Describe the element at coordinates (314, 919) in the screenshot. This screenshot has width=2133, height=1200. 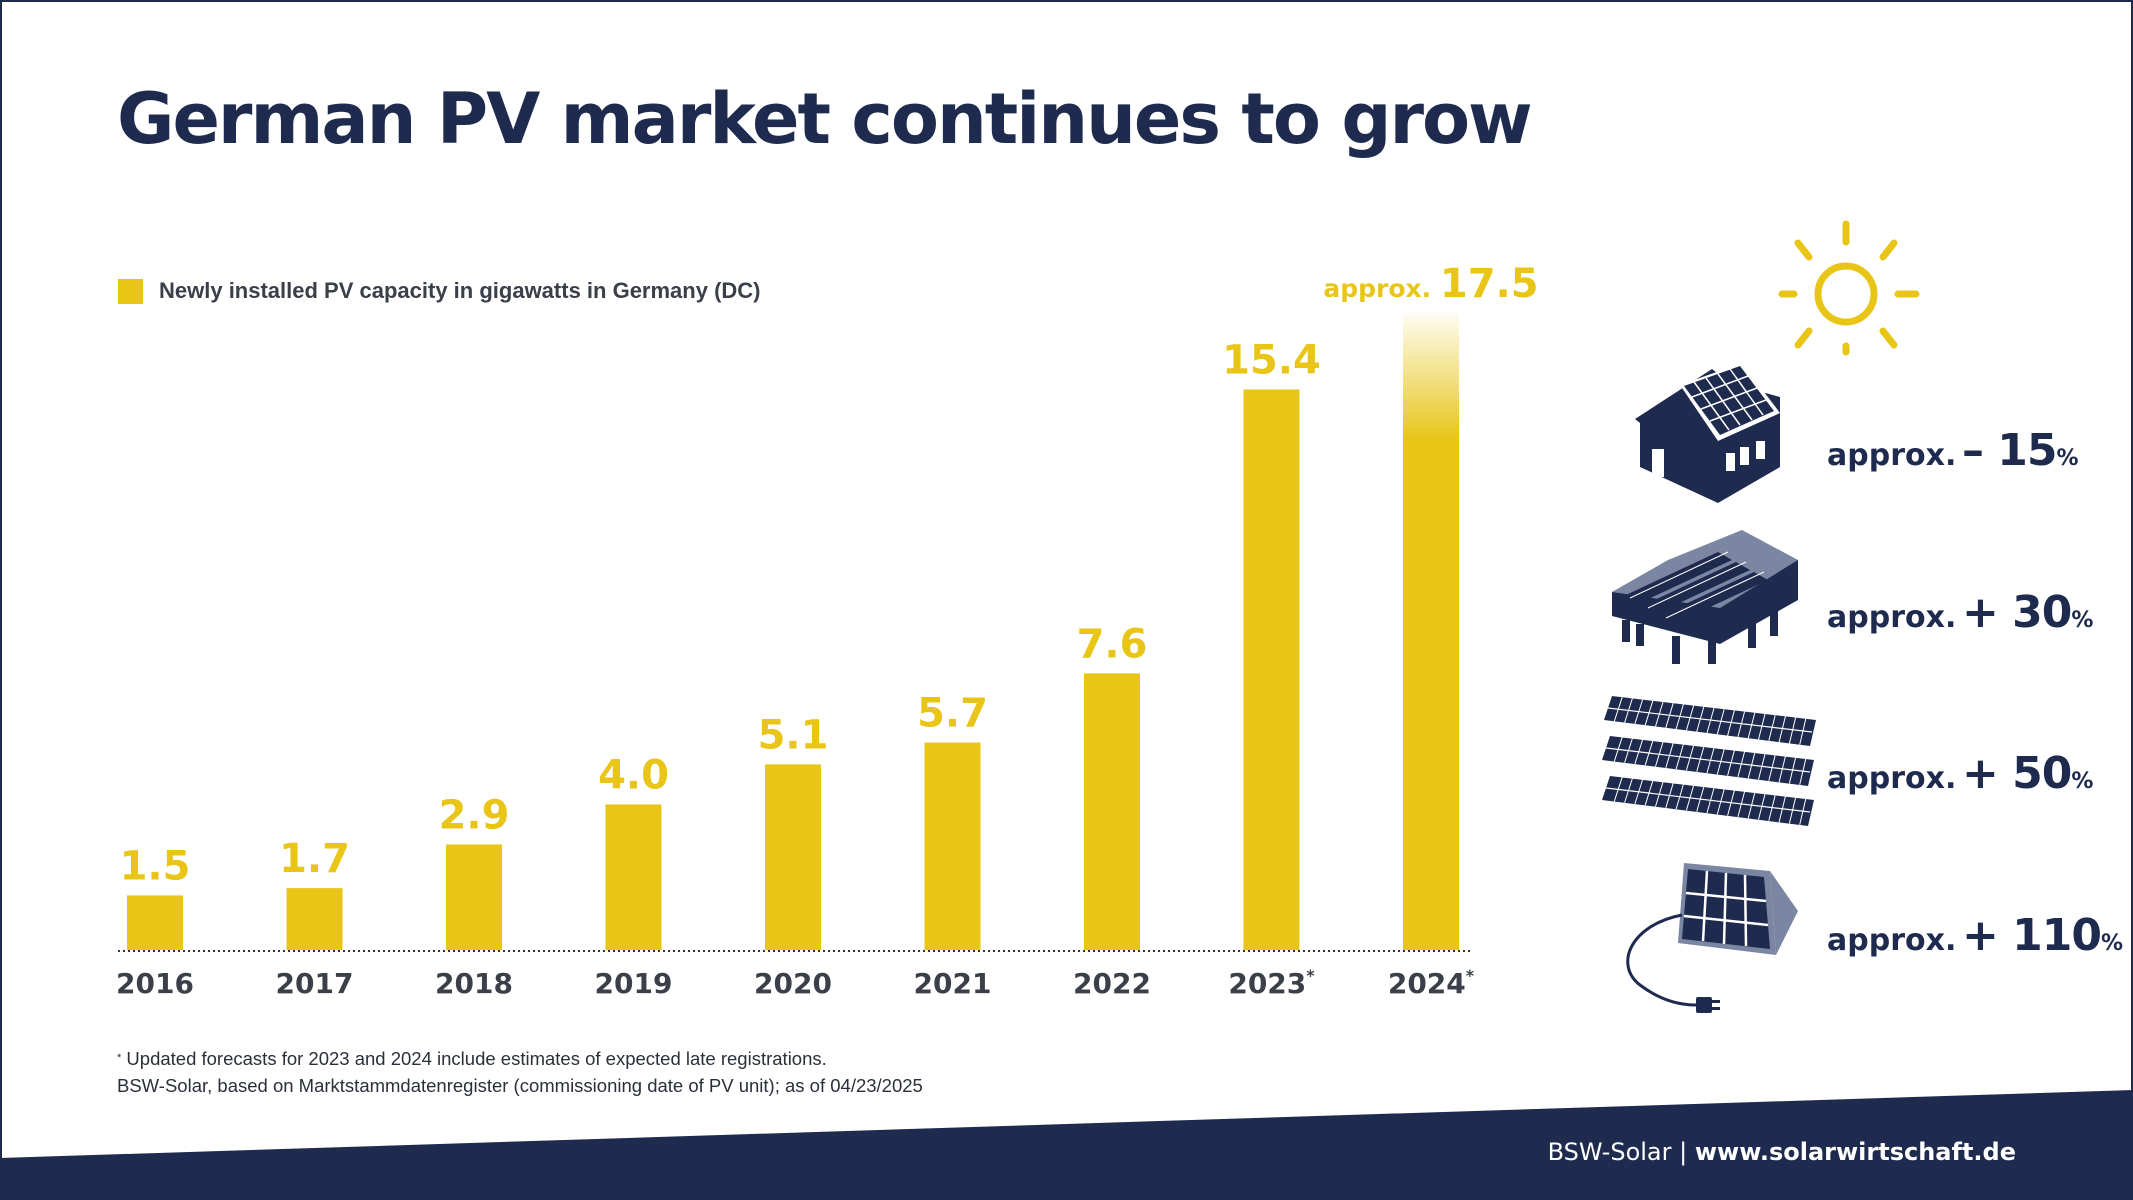
I see `bar-2017` at that location.